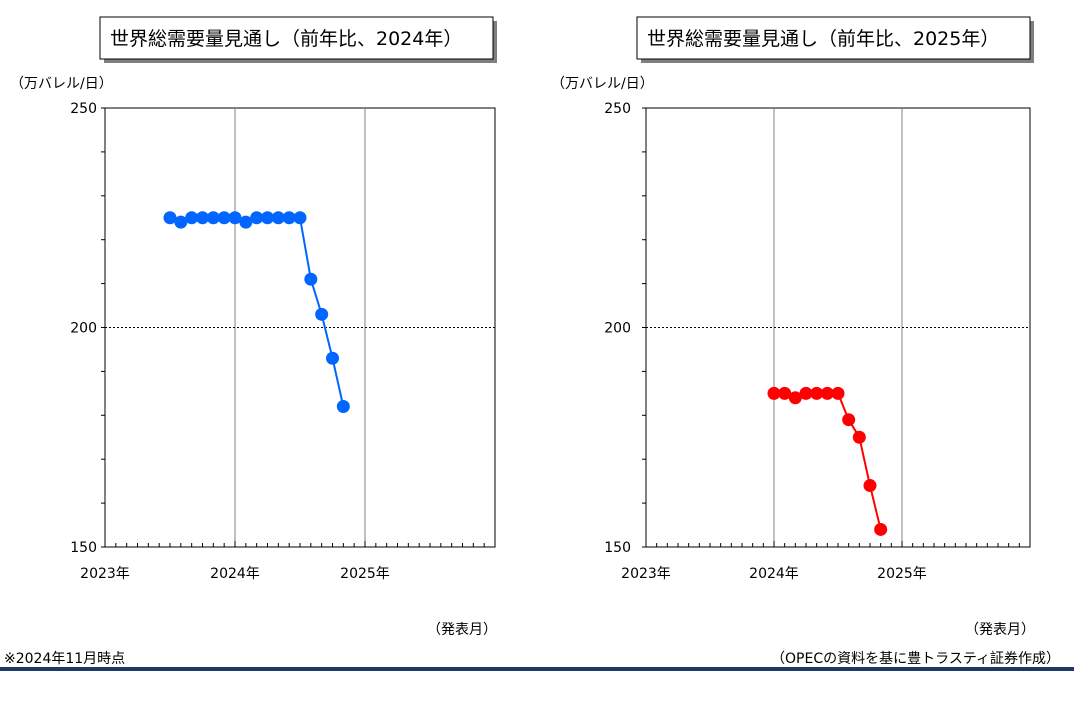 Image resolution: width=1074 pixels, height=707 pixels. What do you see at coordinates (915, 659) in the screenshot?
I see `source-note: （OPECの資料を基に豊トラスティ証券作成）` at bounding box center [915, 659].